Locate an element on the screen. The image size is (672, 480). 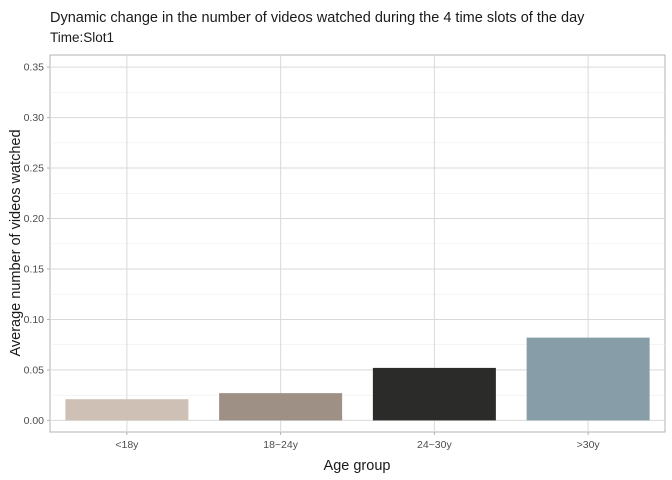
x-tick-label: >30y is located at coordinates (589, 445).